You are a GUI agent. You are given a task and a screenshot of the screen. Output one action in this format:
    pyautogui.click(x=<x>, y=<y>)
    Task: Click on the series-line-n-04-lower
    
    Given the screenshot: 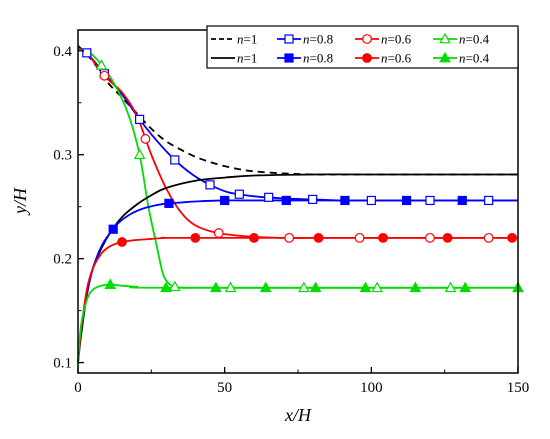 What is the action you would take?
    pyautogui.click(x=298, y=323)
    